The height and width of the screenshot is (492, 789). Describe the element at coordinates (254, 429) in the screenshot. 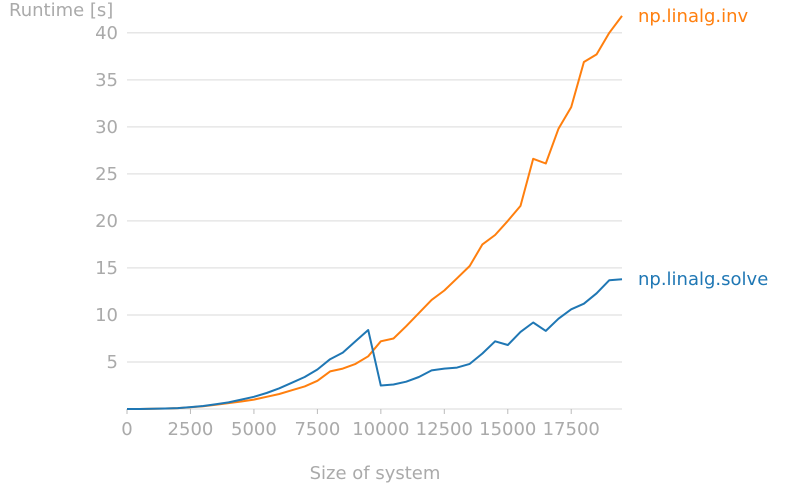

I see `x-tick-label: 5000` at that location.